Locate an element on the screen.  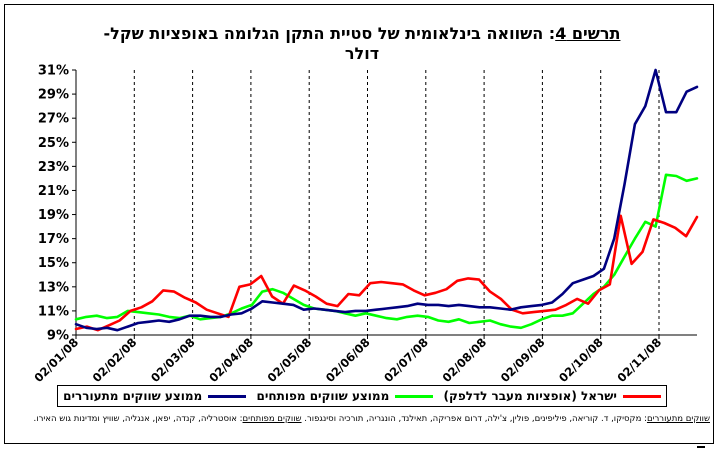
legend-item-emerging: ממוצע שווקים מתעוררים is located at coordinates (155, 396).